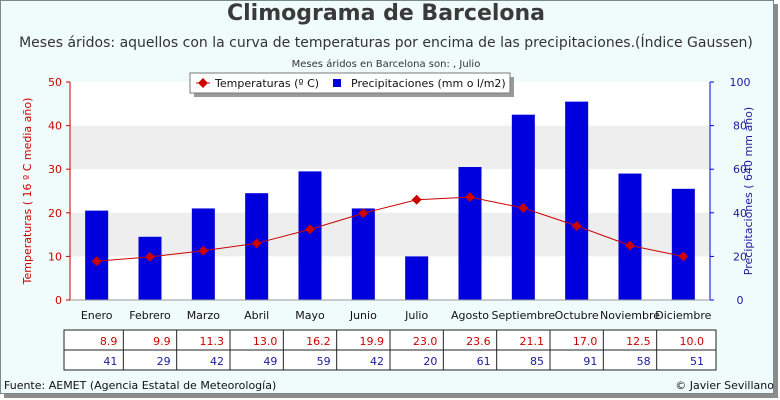 Image resolution: width=780 pixels, height=400 pixels. Describe the element at coordinates (55, 169) in the screenshot. I see `left-tick-label: 30` at that location.